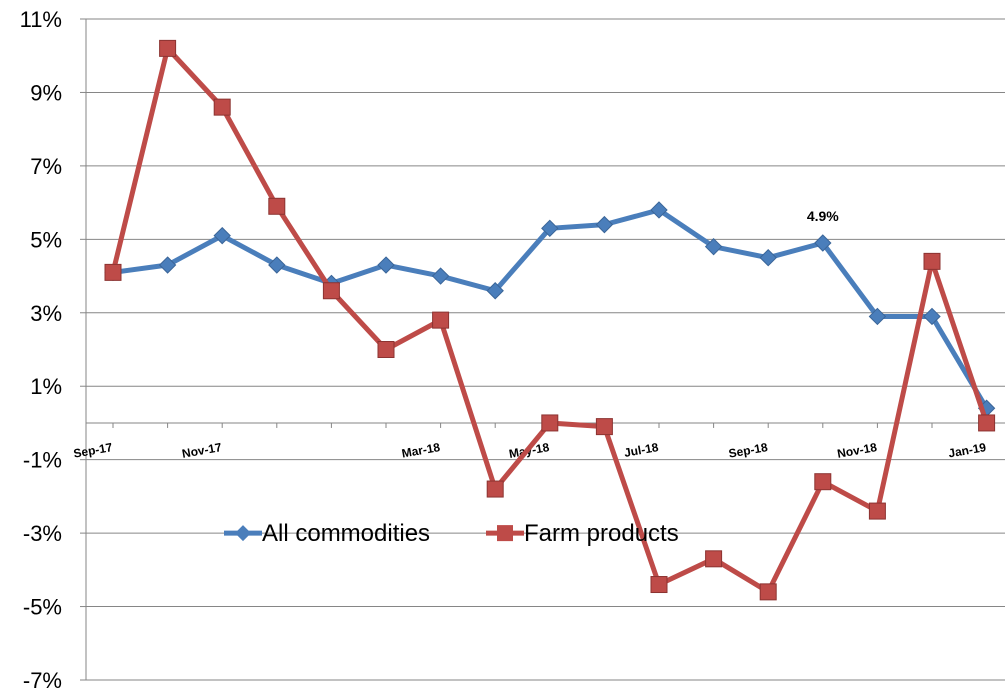  What do you see at coordinates (46, 386) in the screenshot?
I see `y-tick-label: 1%` at bounding box center [46, 386].